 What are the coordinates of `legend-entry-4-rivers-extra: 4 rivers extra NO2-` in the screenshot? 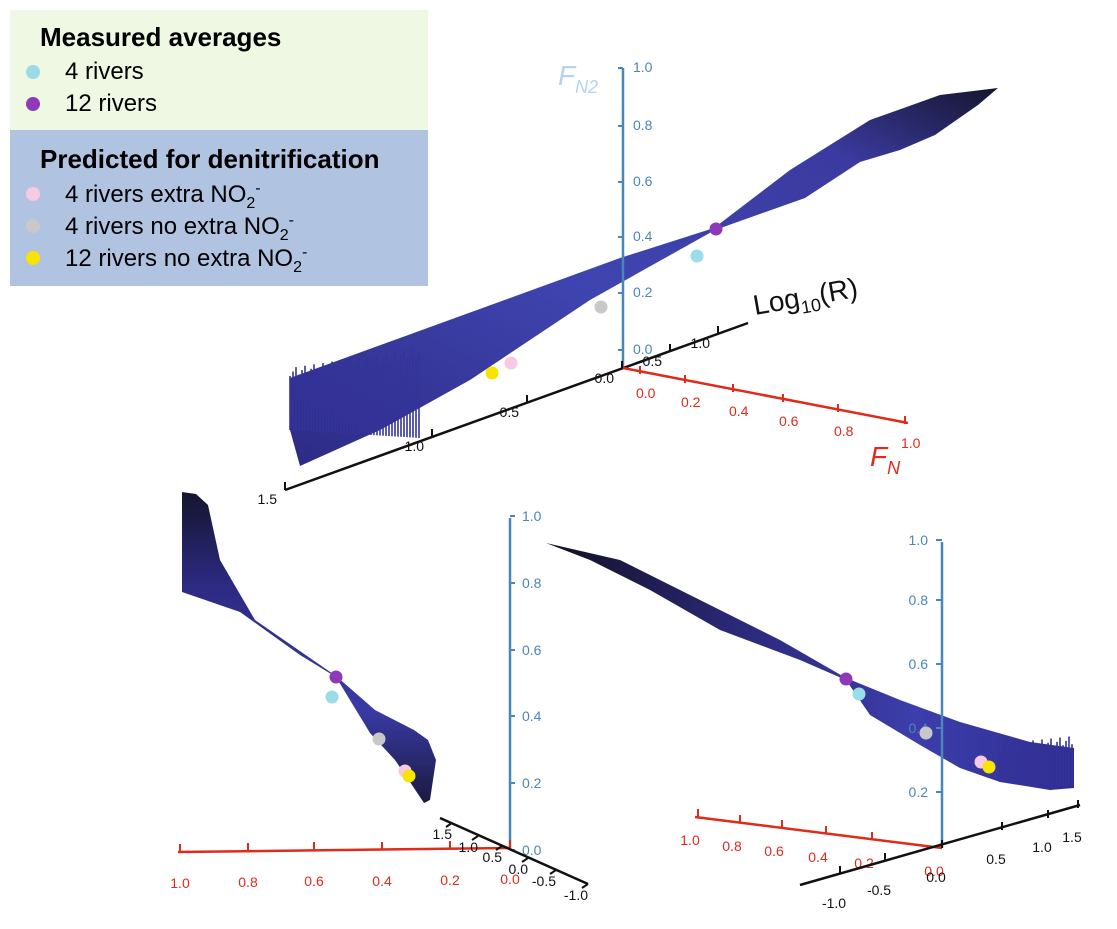 It's located at (163, 196).